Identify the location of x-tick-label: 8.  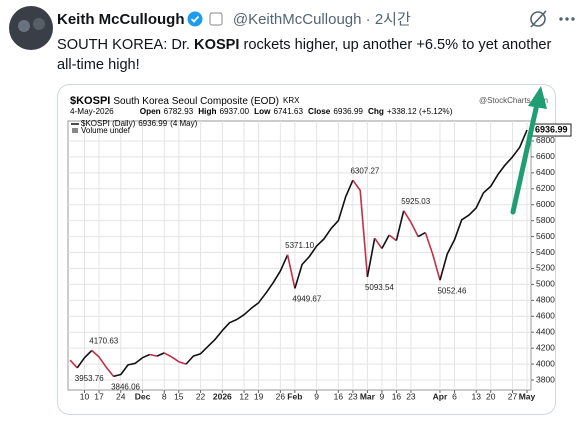
(164, 396).